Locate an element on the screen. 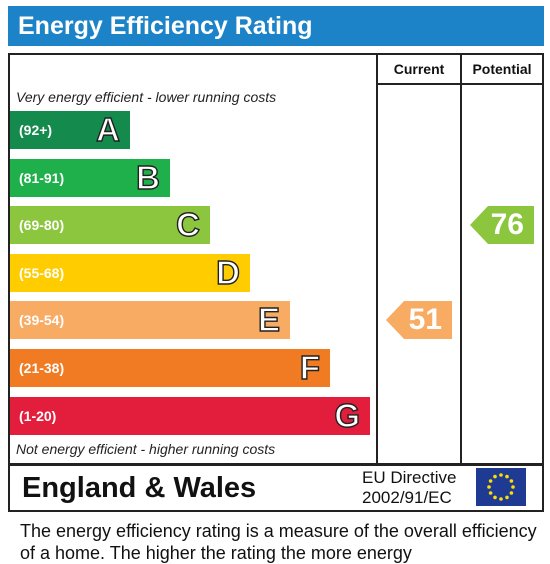  directive-line-1: EU Directive is located at coordinates (409, 477).